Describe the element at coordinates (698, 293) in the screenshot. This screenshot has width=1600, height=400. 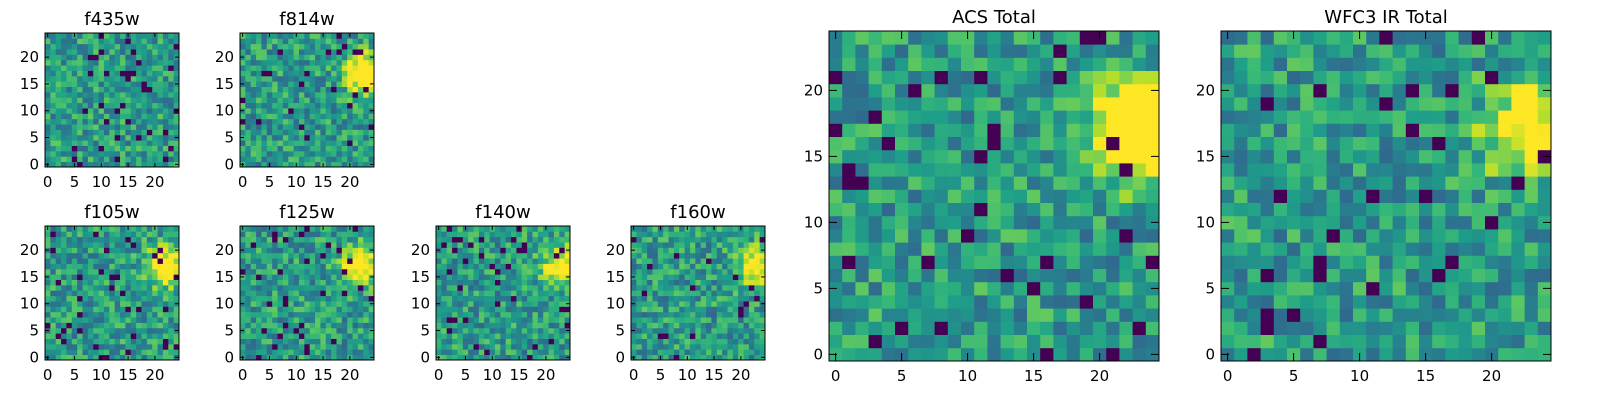
I see `axes-frame` at that location.